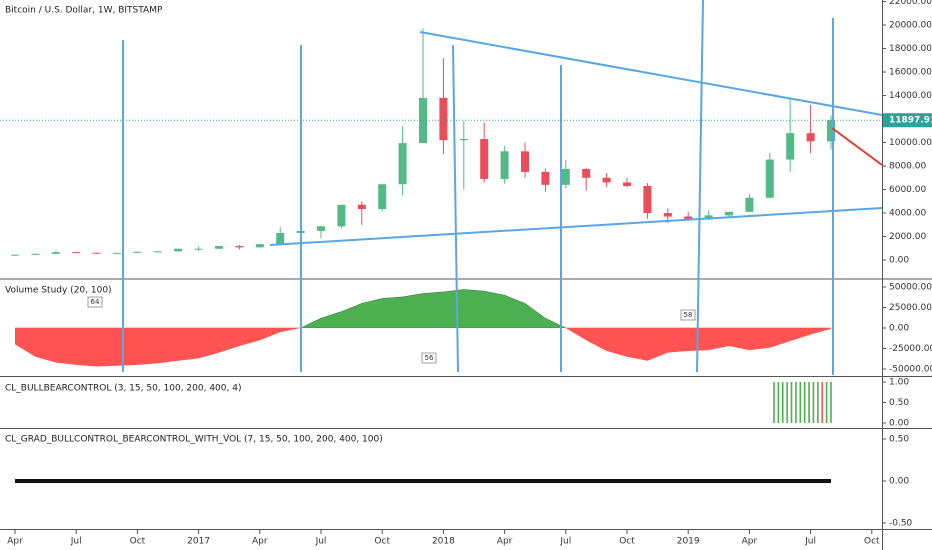 The height and width of the screenshot is (550, 932). What do you see at coordinates (901, 523) in the screenshot?
I see `y-tick-label: -0.50` at bounding box center [901, 523].